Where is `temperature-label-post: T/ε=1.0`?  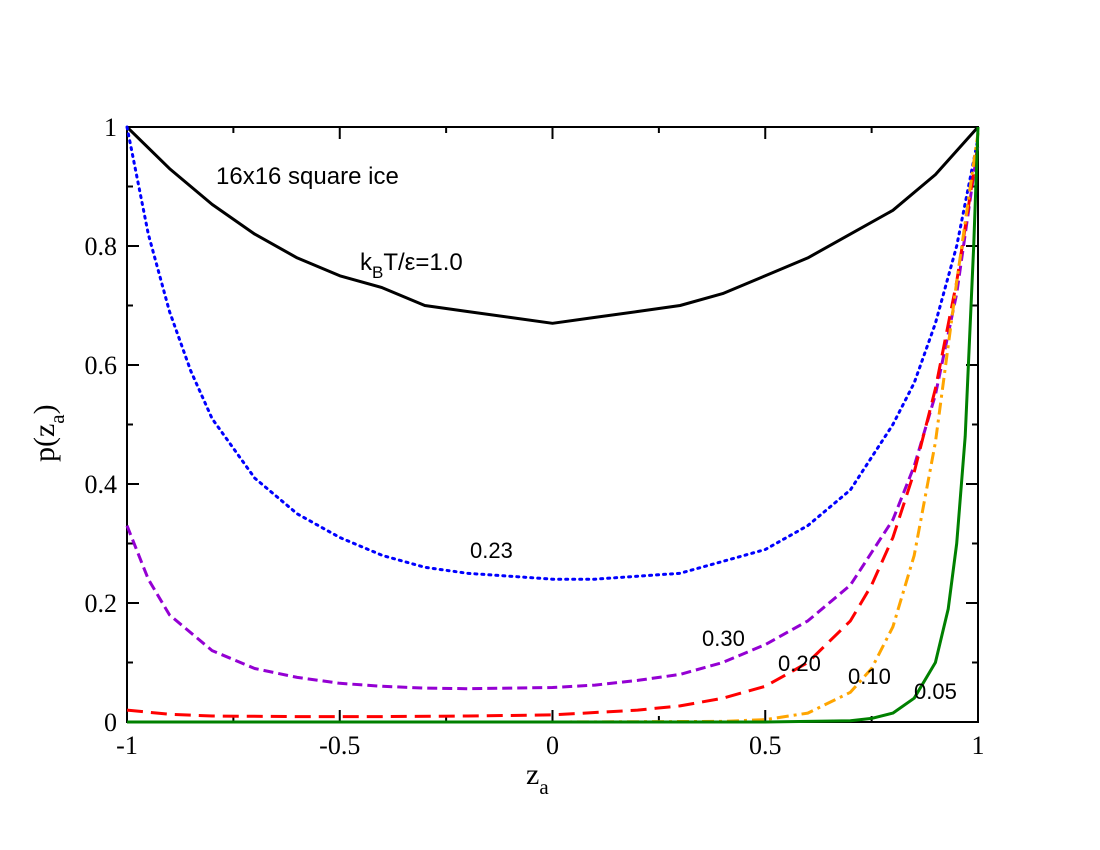
temperature-label-post: T/ε=1.0 is located at coordinates (422, 262).